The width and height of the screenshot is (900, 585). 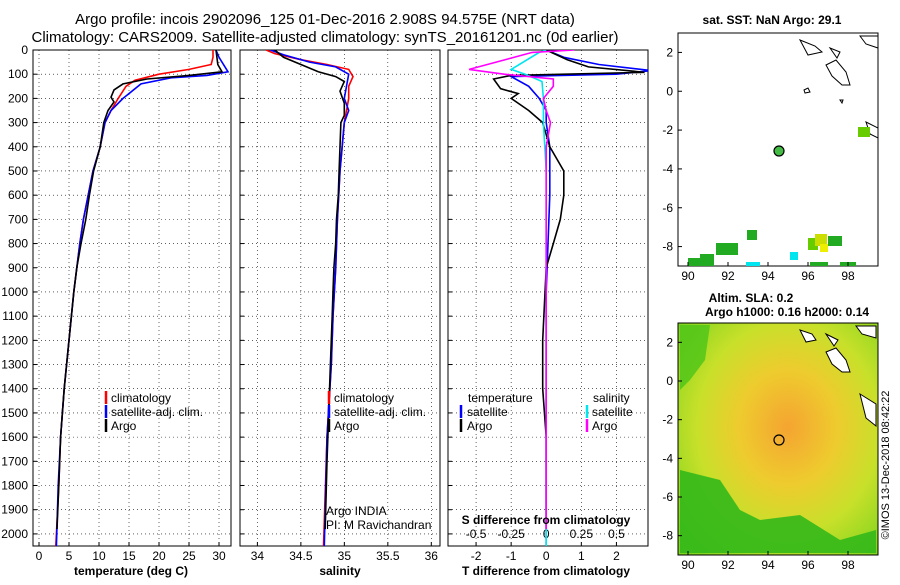 I want to click on depth-tick-label: 1900, so click(x=14, y=510).